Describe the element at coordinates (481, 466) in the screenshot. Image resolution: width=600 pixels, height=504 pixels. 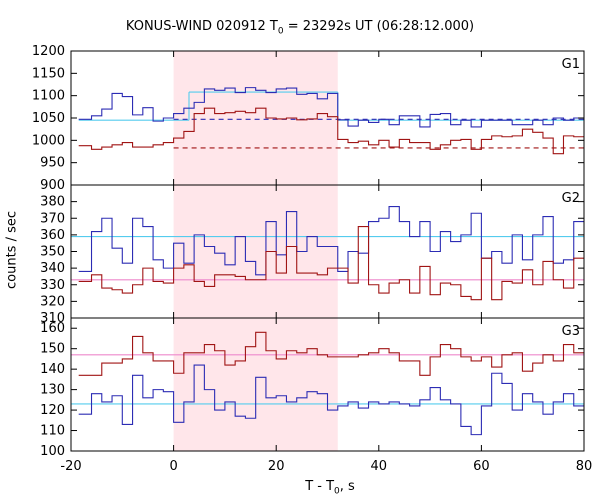
I see `x-tick-label: 60` at that location.